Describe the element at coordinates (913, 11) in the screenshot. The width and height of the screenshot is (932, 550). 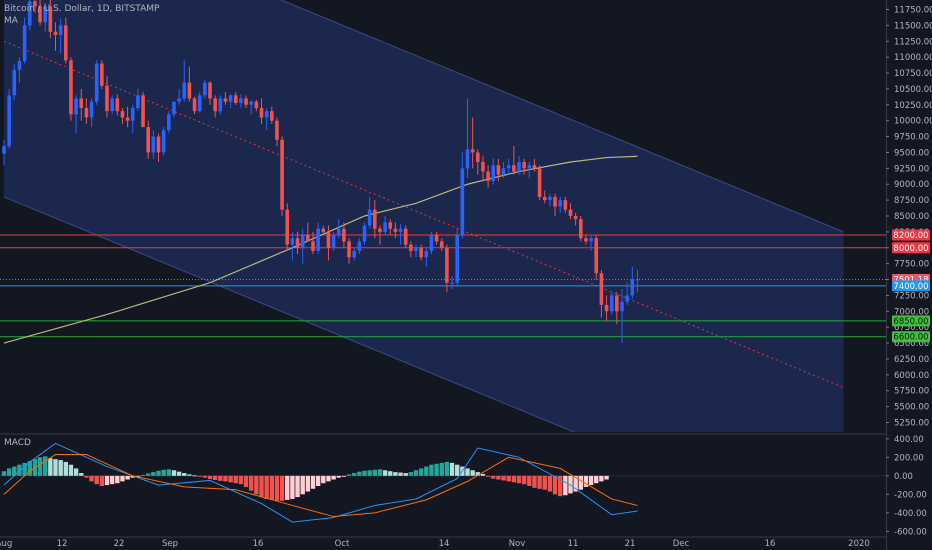
I see `price-tick-label: 11750.00` at that location.